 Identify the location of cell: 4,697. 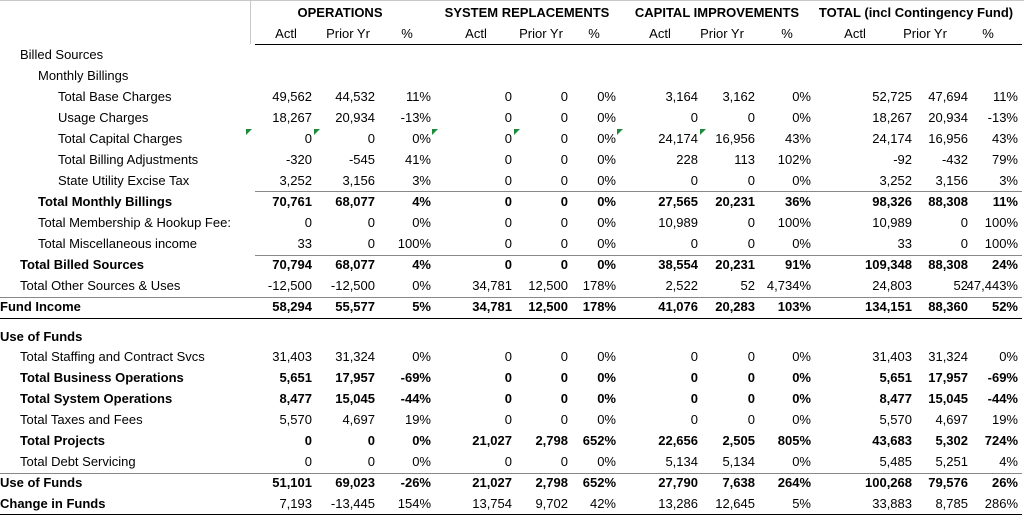
(358, 419).